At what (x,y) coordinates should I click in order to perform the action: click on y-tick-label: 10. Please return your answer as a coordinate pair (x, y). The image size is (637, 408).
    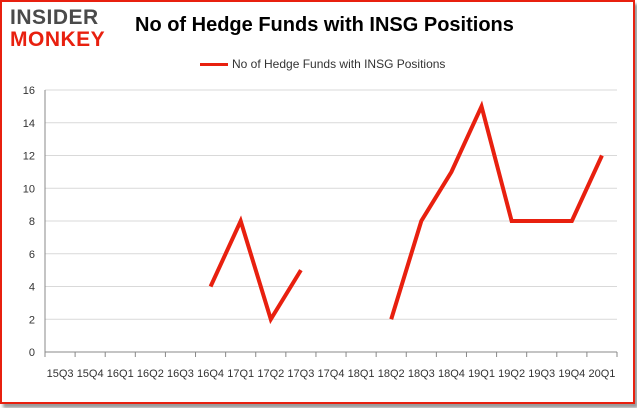
    Looking at the image, I should click on (29, 189).